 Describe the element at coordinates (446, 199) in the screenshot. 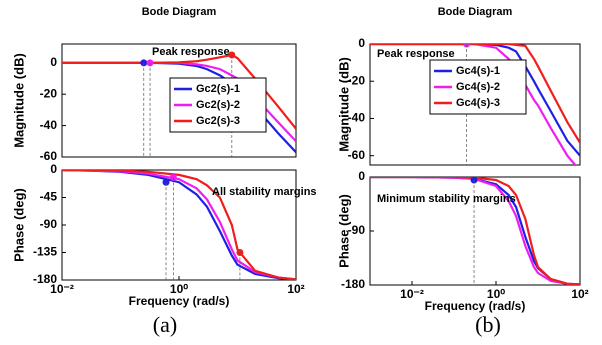

I see `annotation: Minimum stability margins` at that location.